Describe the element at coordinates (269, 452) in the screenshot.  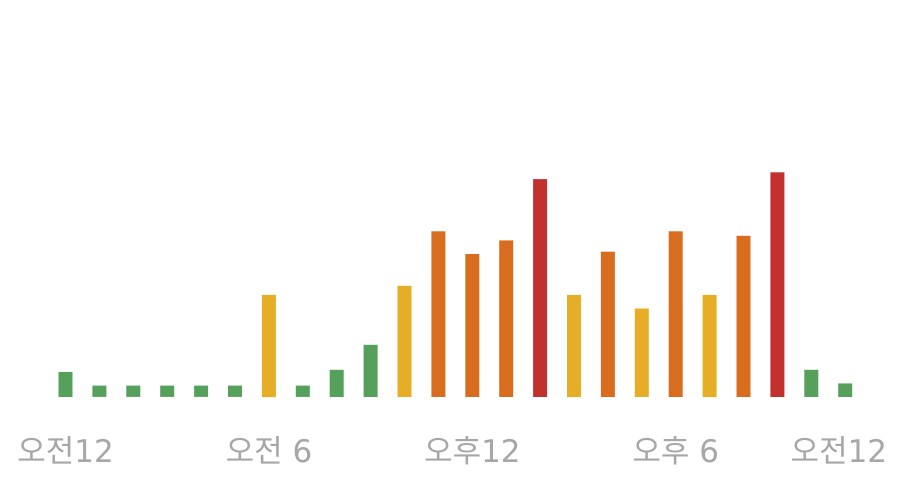
I see `x-tick-label-1: 오전 6` at that location.